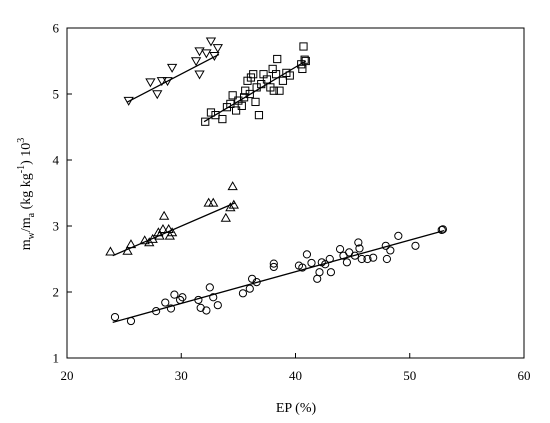 The image size is (550, 423). Describe the element at coordinates (21, 169) in the screenshot. I see `y-axis-title-sup: -1` at that location.